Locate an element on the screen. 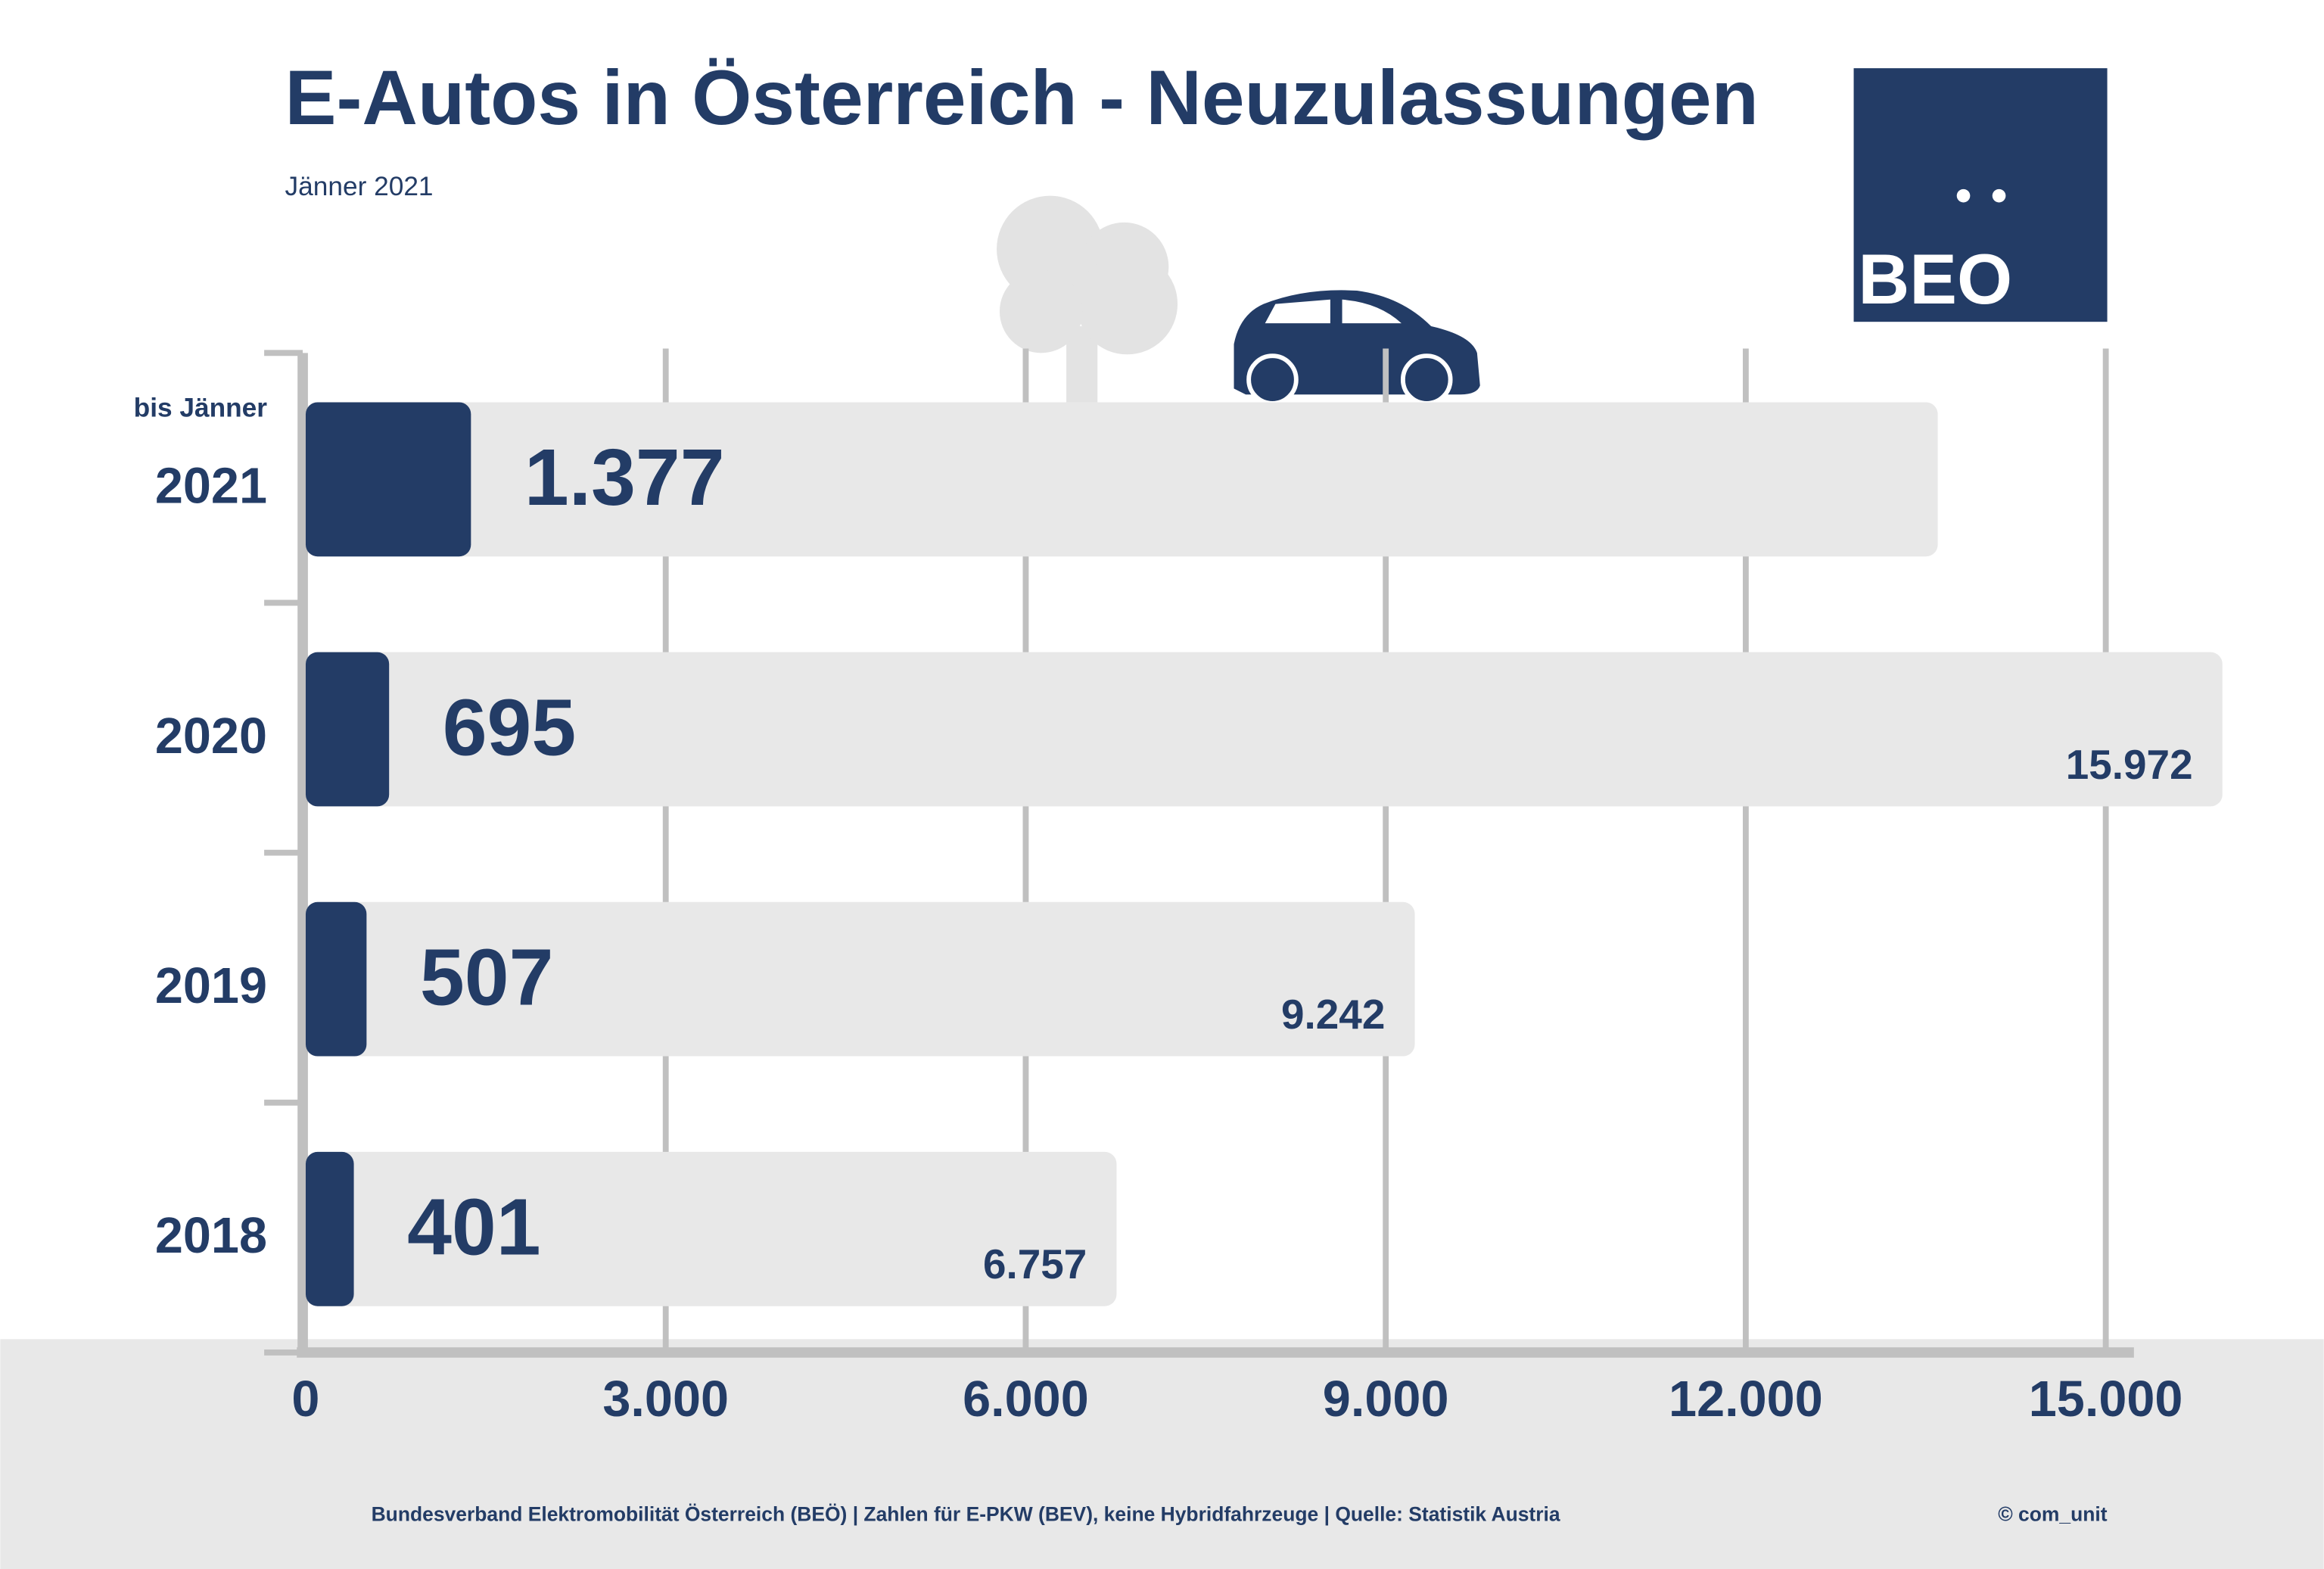 This screenshot has width=2324, height=1569. x-tick-label: 6.000 is located at coordinates (1026, 1399).